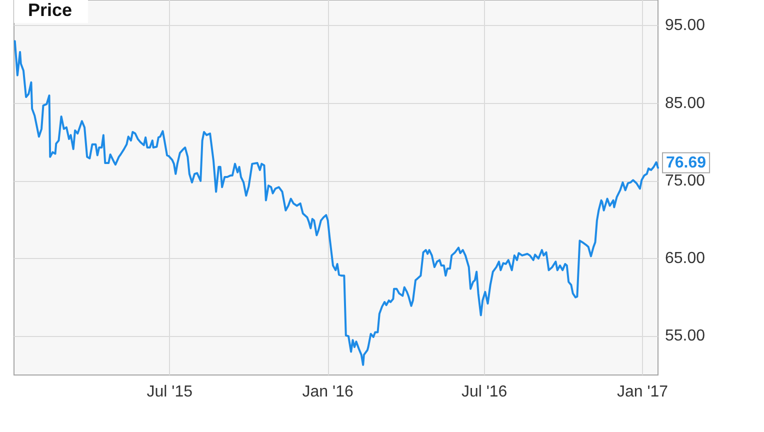 The image size is (764, 432). Describe the element at coordinates (685, 181) in the screenshot. I see `y-tick-label: 75.00` at that location.